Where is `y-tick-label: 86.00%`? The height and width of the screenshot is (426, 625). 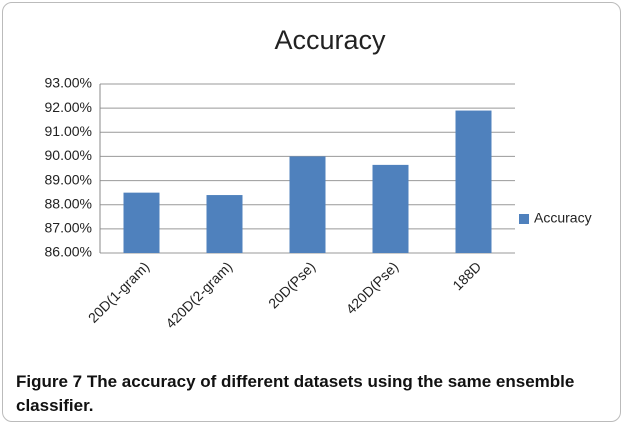 y-tick-label: 86.00% is located at coordinates (68, 252).